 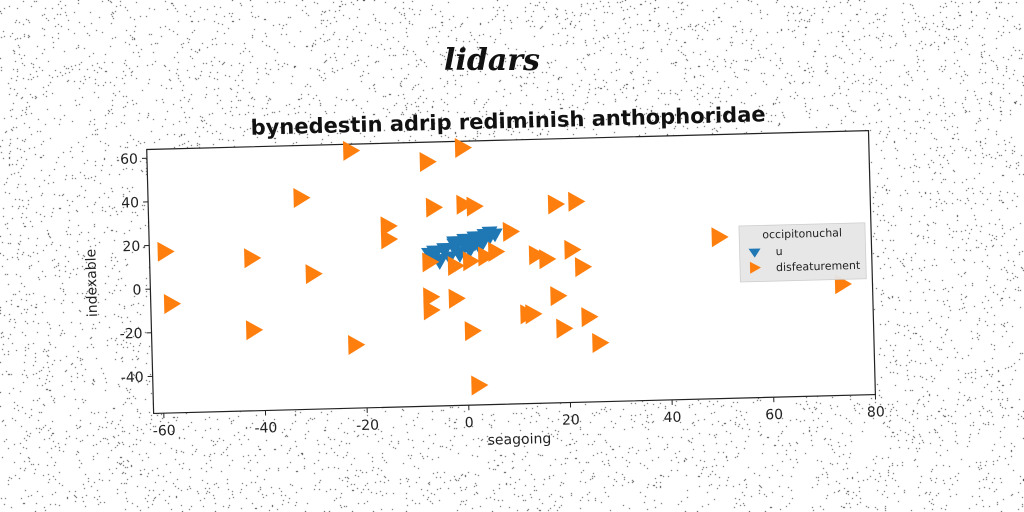 I want to click on x-axis-label: seagoing, so click(x=519, y=440).